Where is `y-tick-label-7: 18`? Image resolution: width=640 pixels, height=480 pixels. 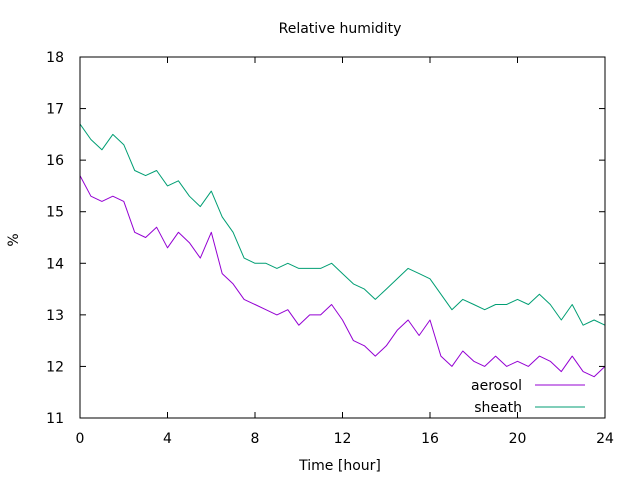 y-tick-label-7: 18 is located at coordinates (55, 58).